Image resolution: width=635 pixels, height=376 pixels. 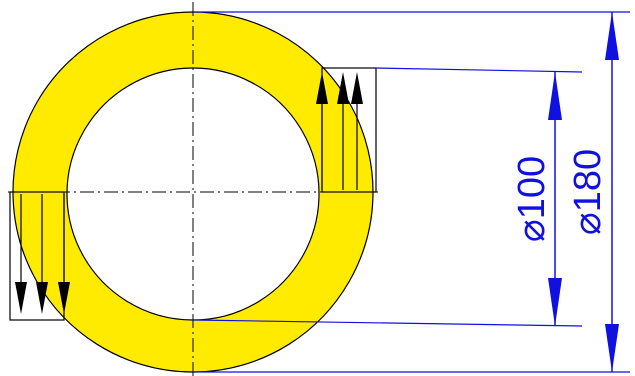 I want to click on inner-diameter-label: ⌀100, so click(x=532, y=199).